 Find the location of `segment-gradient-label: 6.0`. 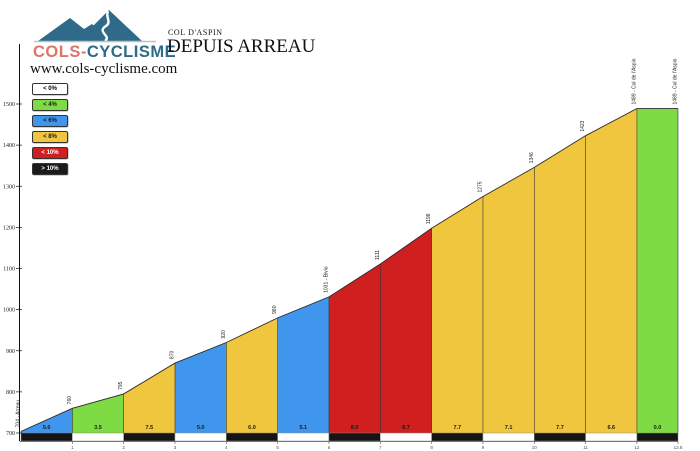

segment-gradient-label: 6.0 is located at coordinates (252, 428).